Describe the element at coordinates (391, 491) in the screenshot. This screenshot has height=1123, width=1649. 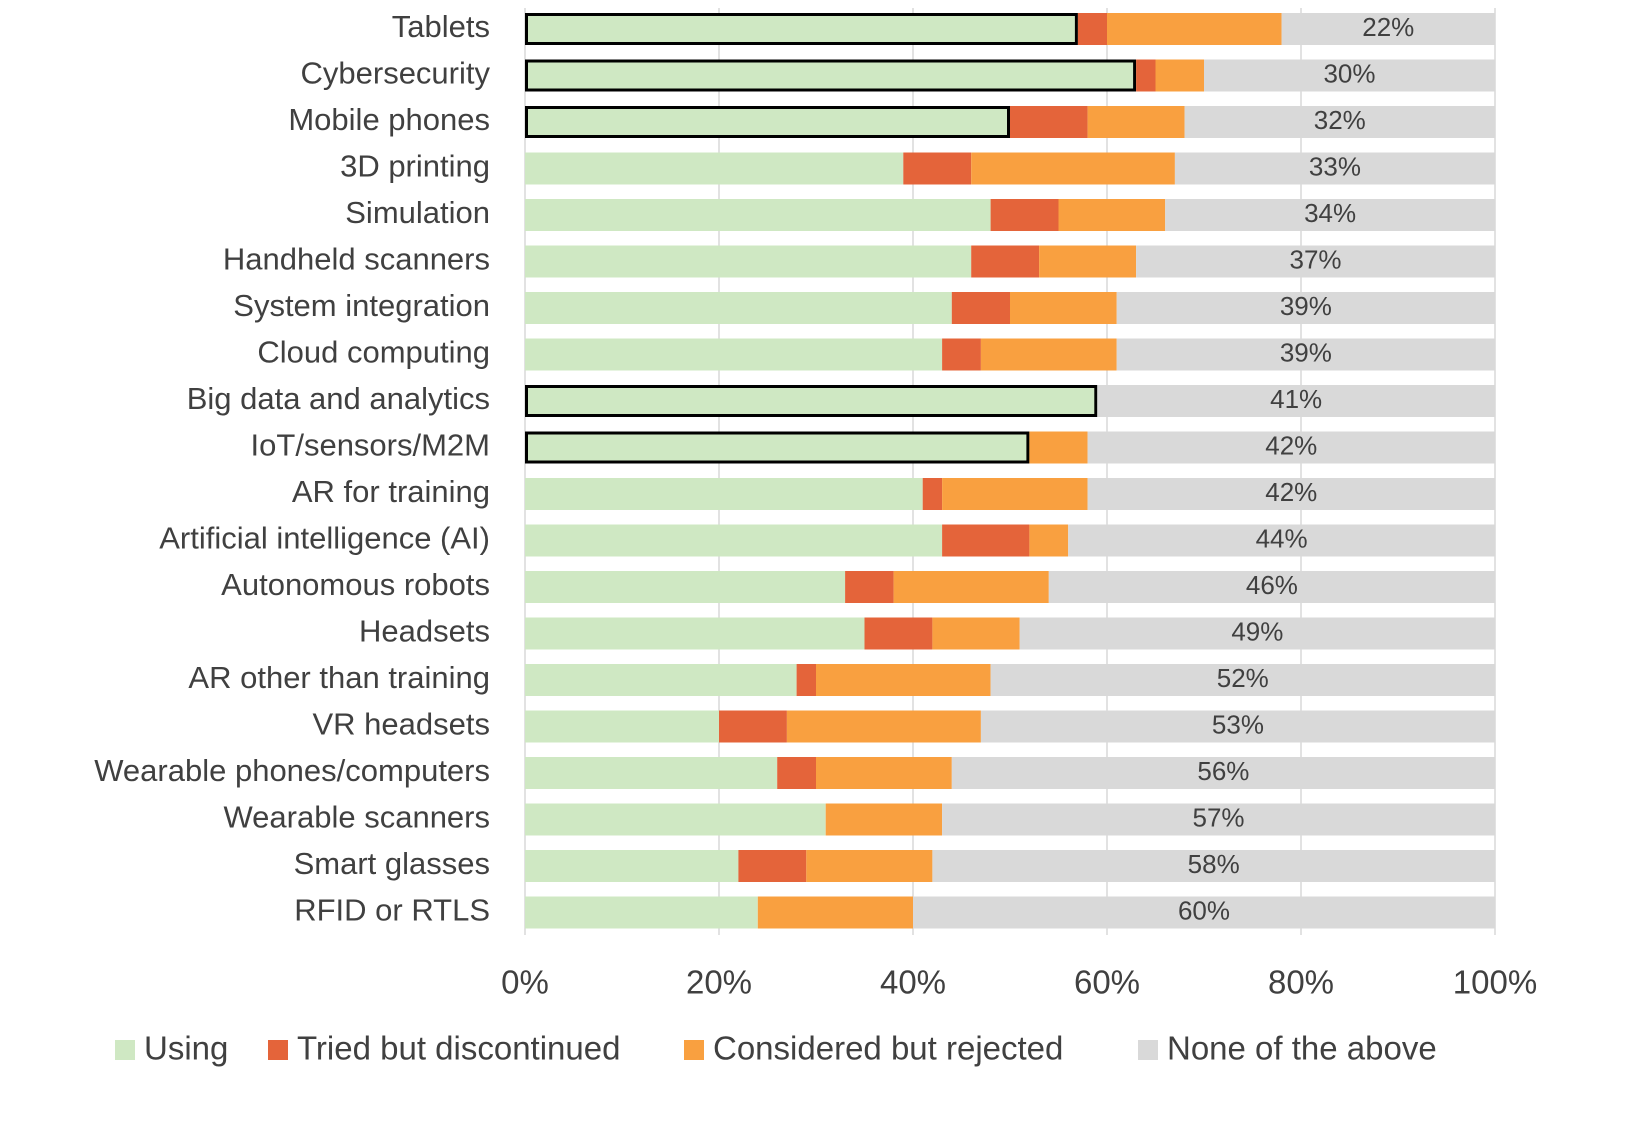
I see `y-tick-label: AR for training` at that location.